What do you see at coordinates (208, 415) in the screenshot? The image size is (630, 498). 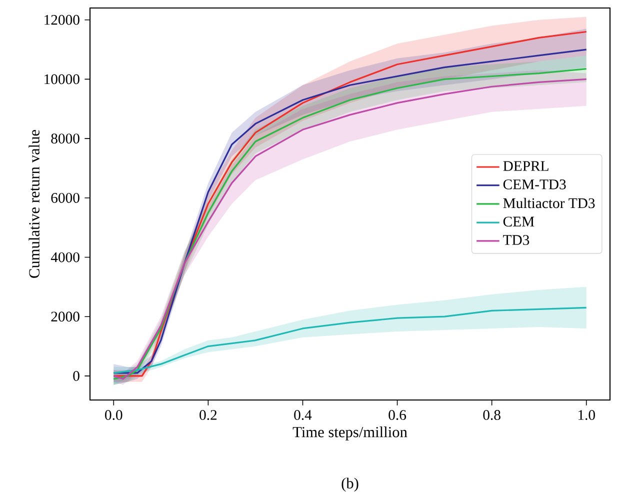 I see `x-tick-label: 0.2` at bounding box center [208, 415].